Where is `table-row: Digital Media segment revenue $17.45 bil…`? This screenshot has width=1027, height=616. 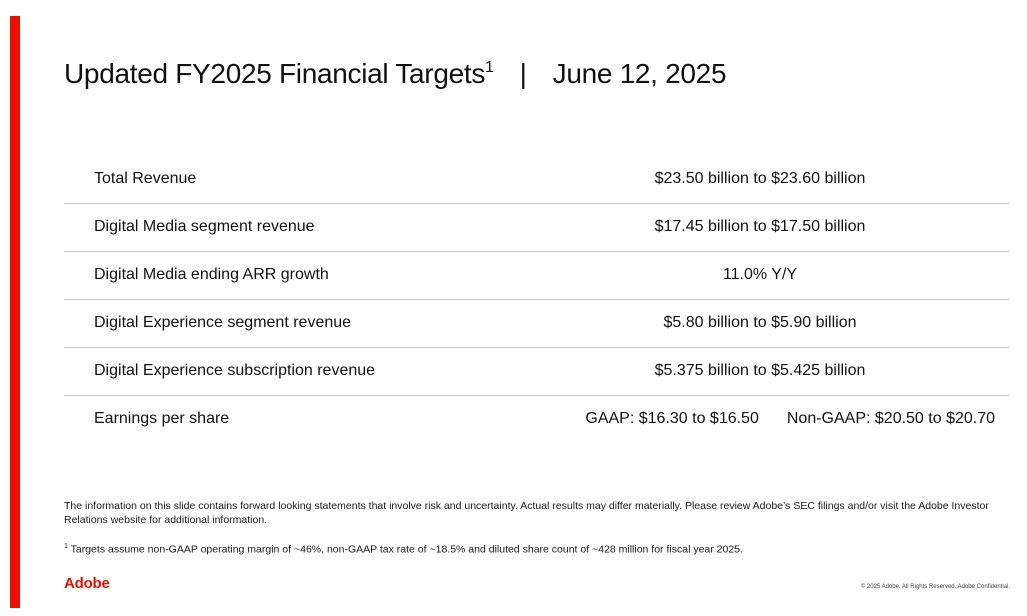 table-row: Digital Media segment revenue $17.45 bil… is located at coordinates (536, 228).